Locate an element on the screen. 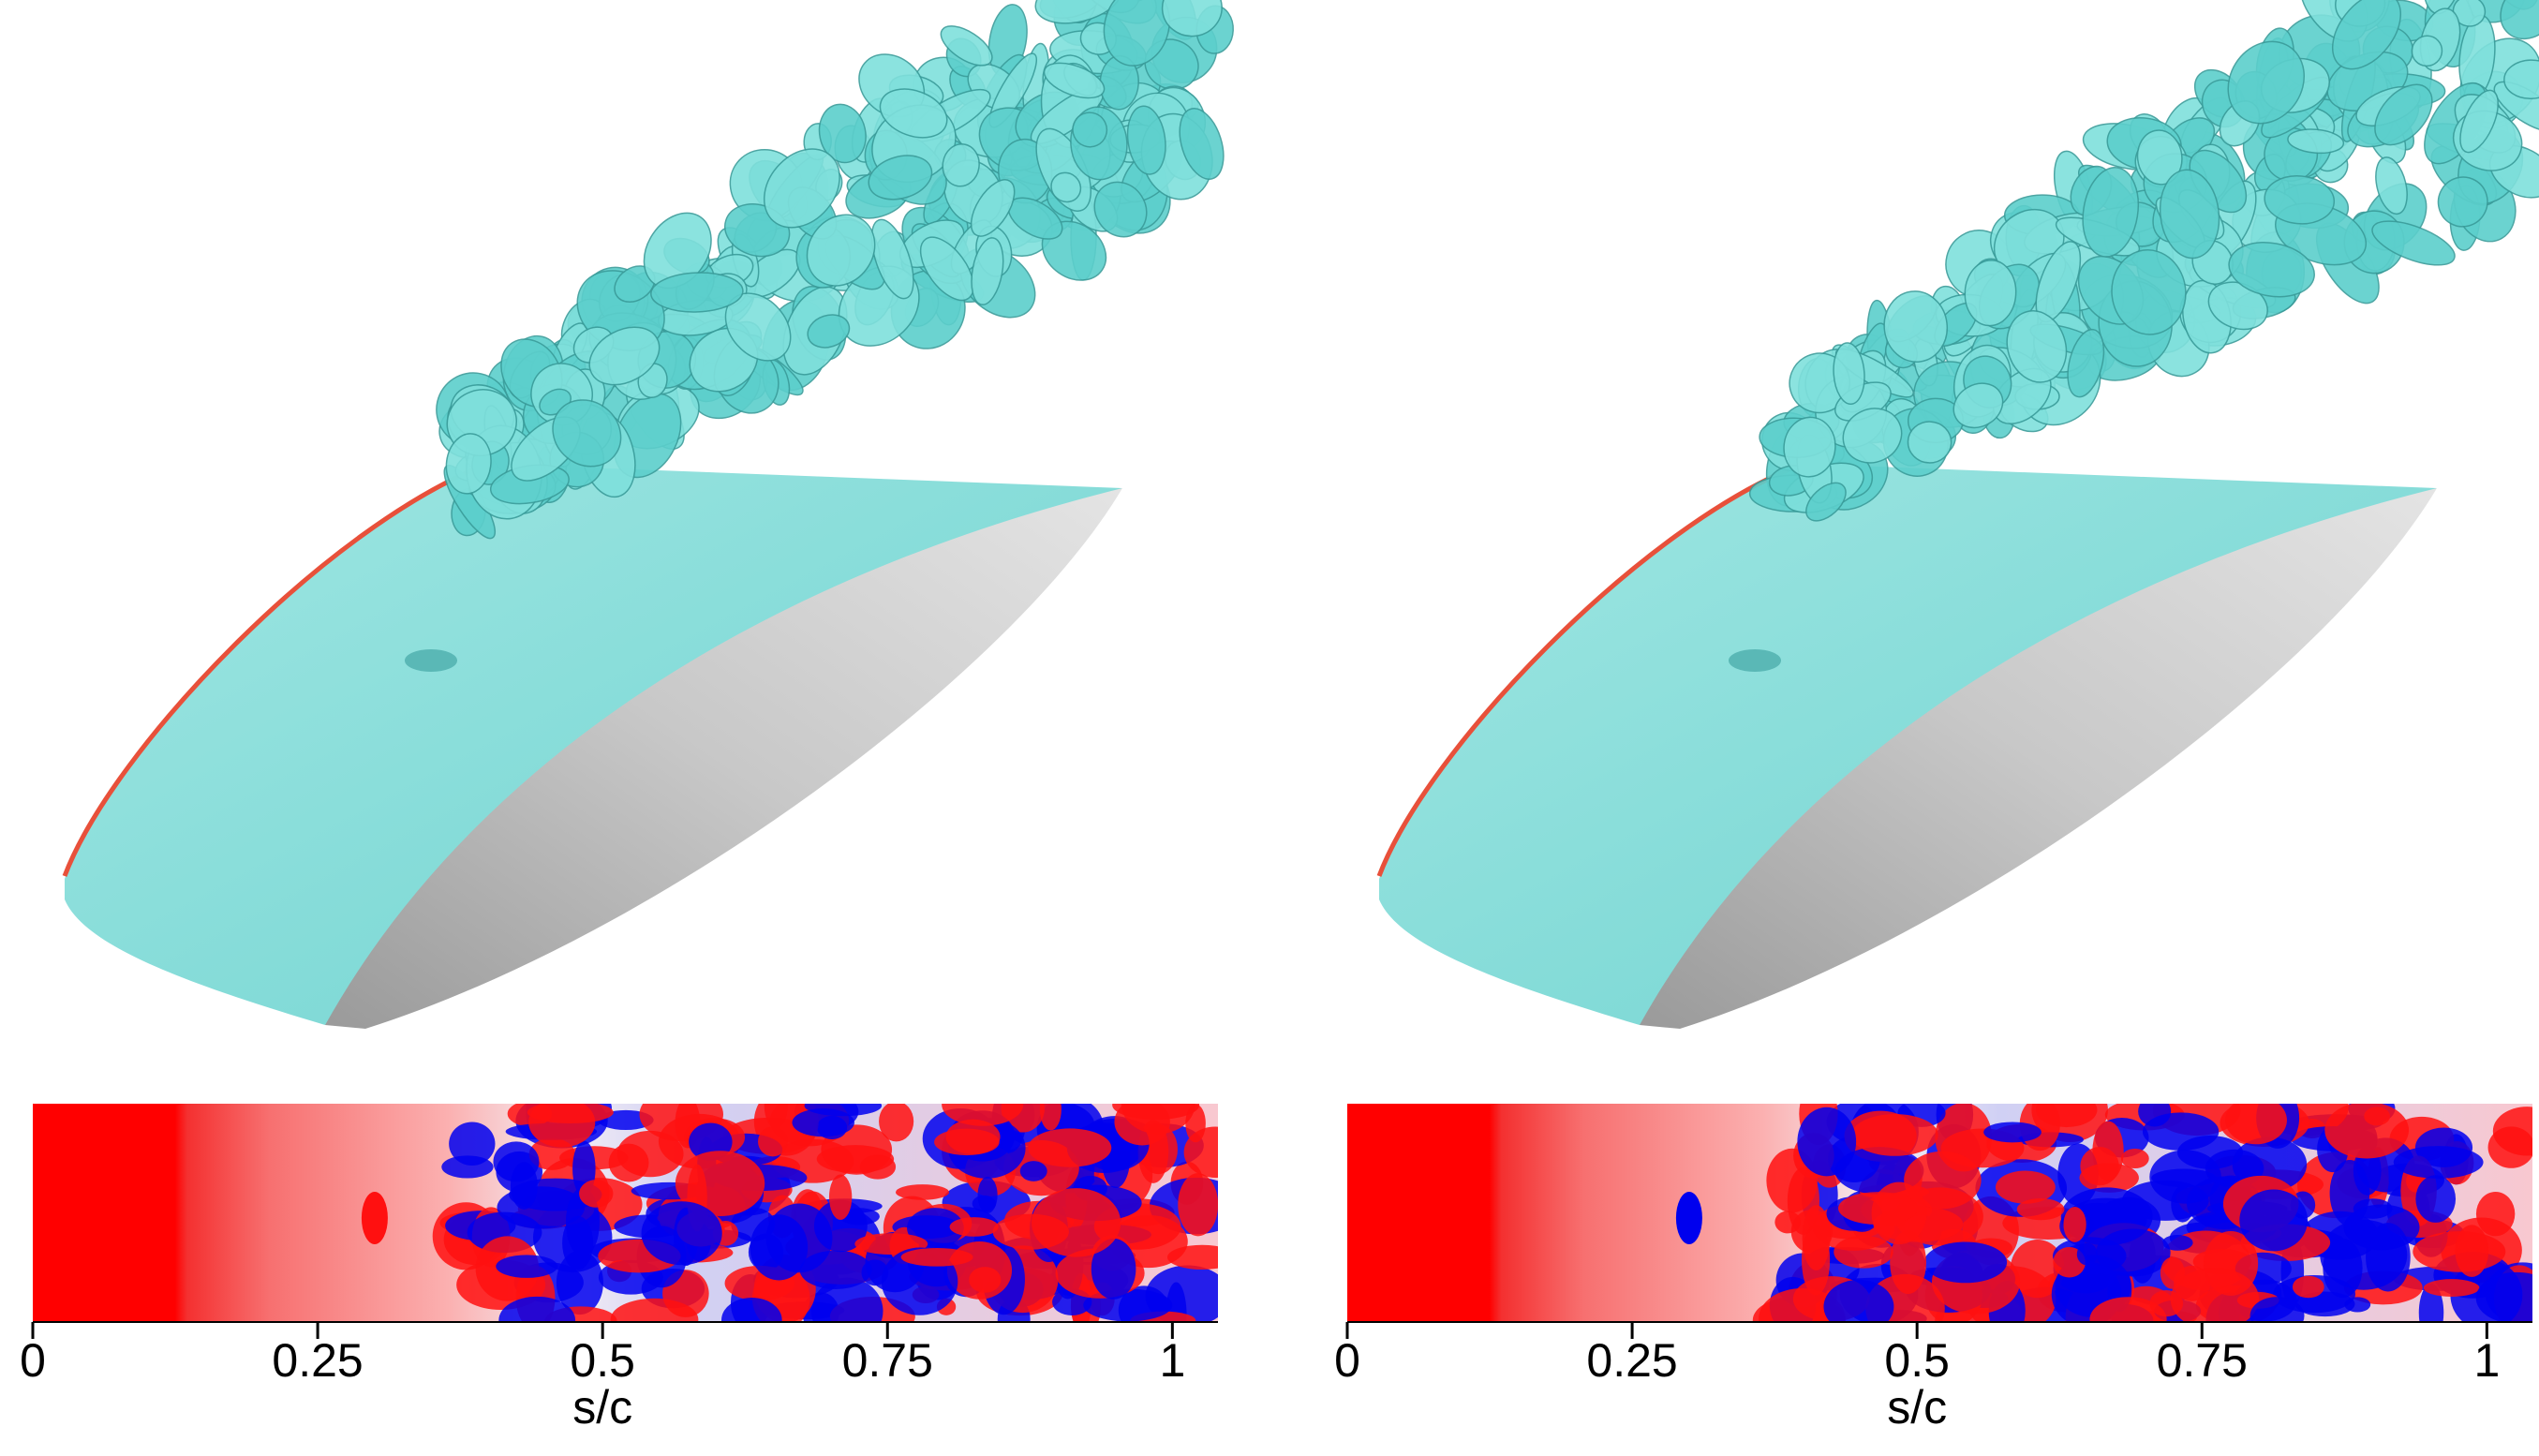  x-tick-label: 1 is located at coordinates (1172, 1360).